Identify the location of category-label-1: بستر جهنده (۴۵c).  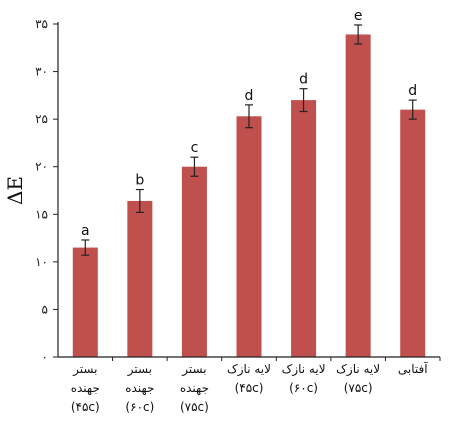
(85, 388).